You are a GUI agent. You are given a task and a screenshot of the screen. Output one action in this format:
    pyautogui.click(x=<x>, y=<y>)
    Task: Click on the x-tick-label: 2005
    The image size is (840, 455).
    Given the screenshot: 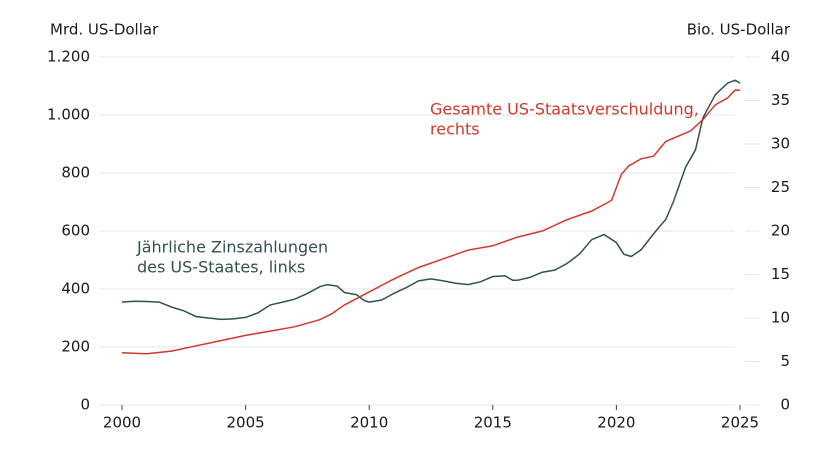 What is the action you would take?
    pyautogui.click(x=246, y=423)
    